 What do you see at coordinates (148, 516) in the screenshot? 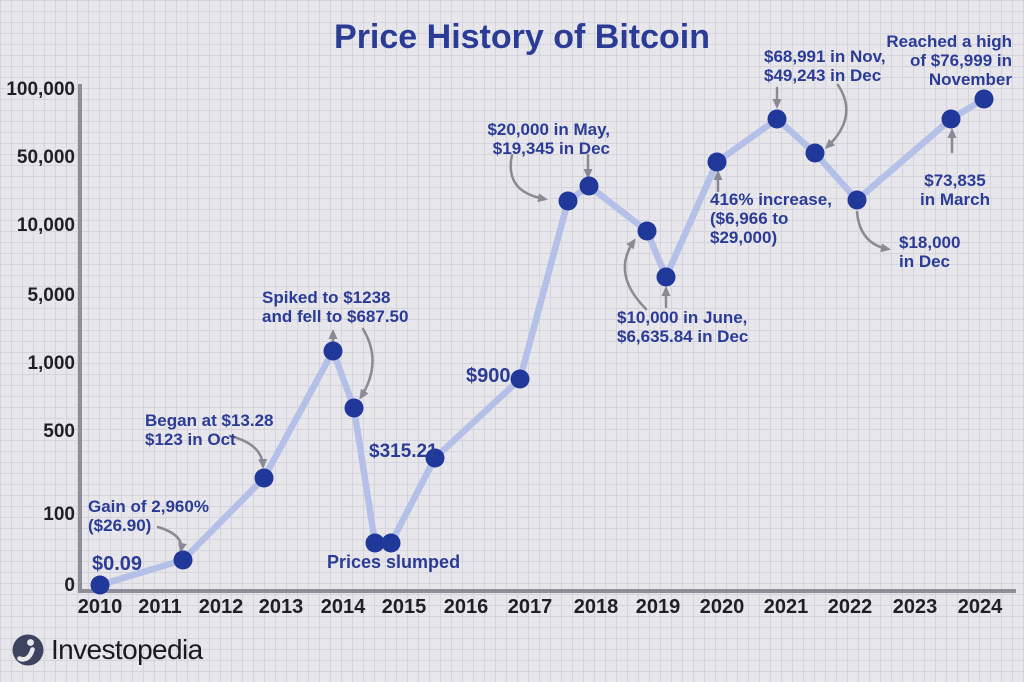
I see `annotation-gain-2011: Gain of 2,960% ($26.90)` at bounding box center [148, 516].